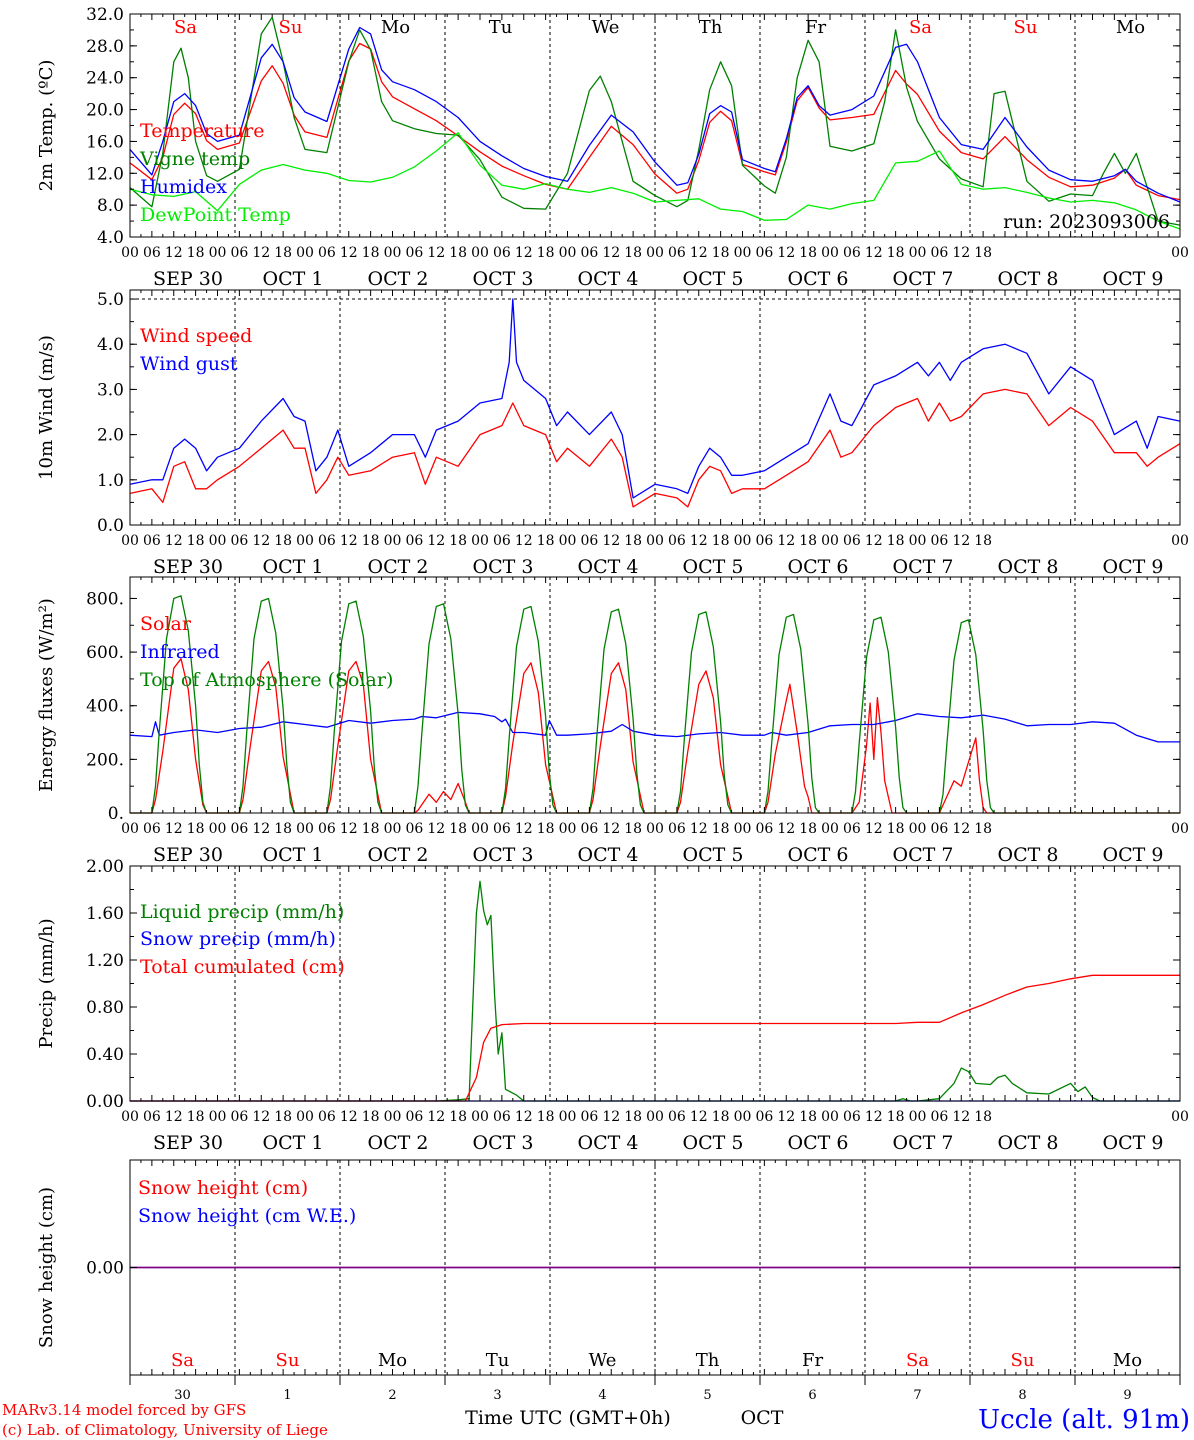 This screenshot has height=1440, width=1194. I want to click on series-line-total-cumulated-cm-, so click(655, 1038).